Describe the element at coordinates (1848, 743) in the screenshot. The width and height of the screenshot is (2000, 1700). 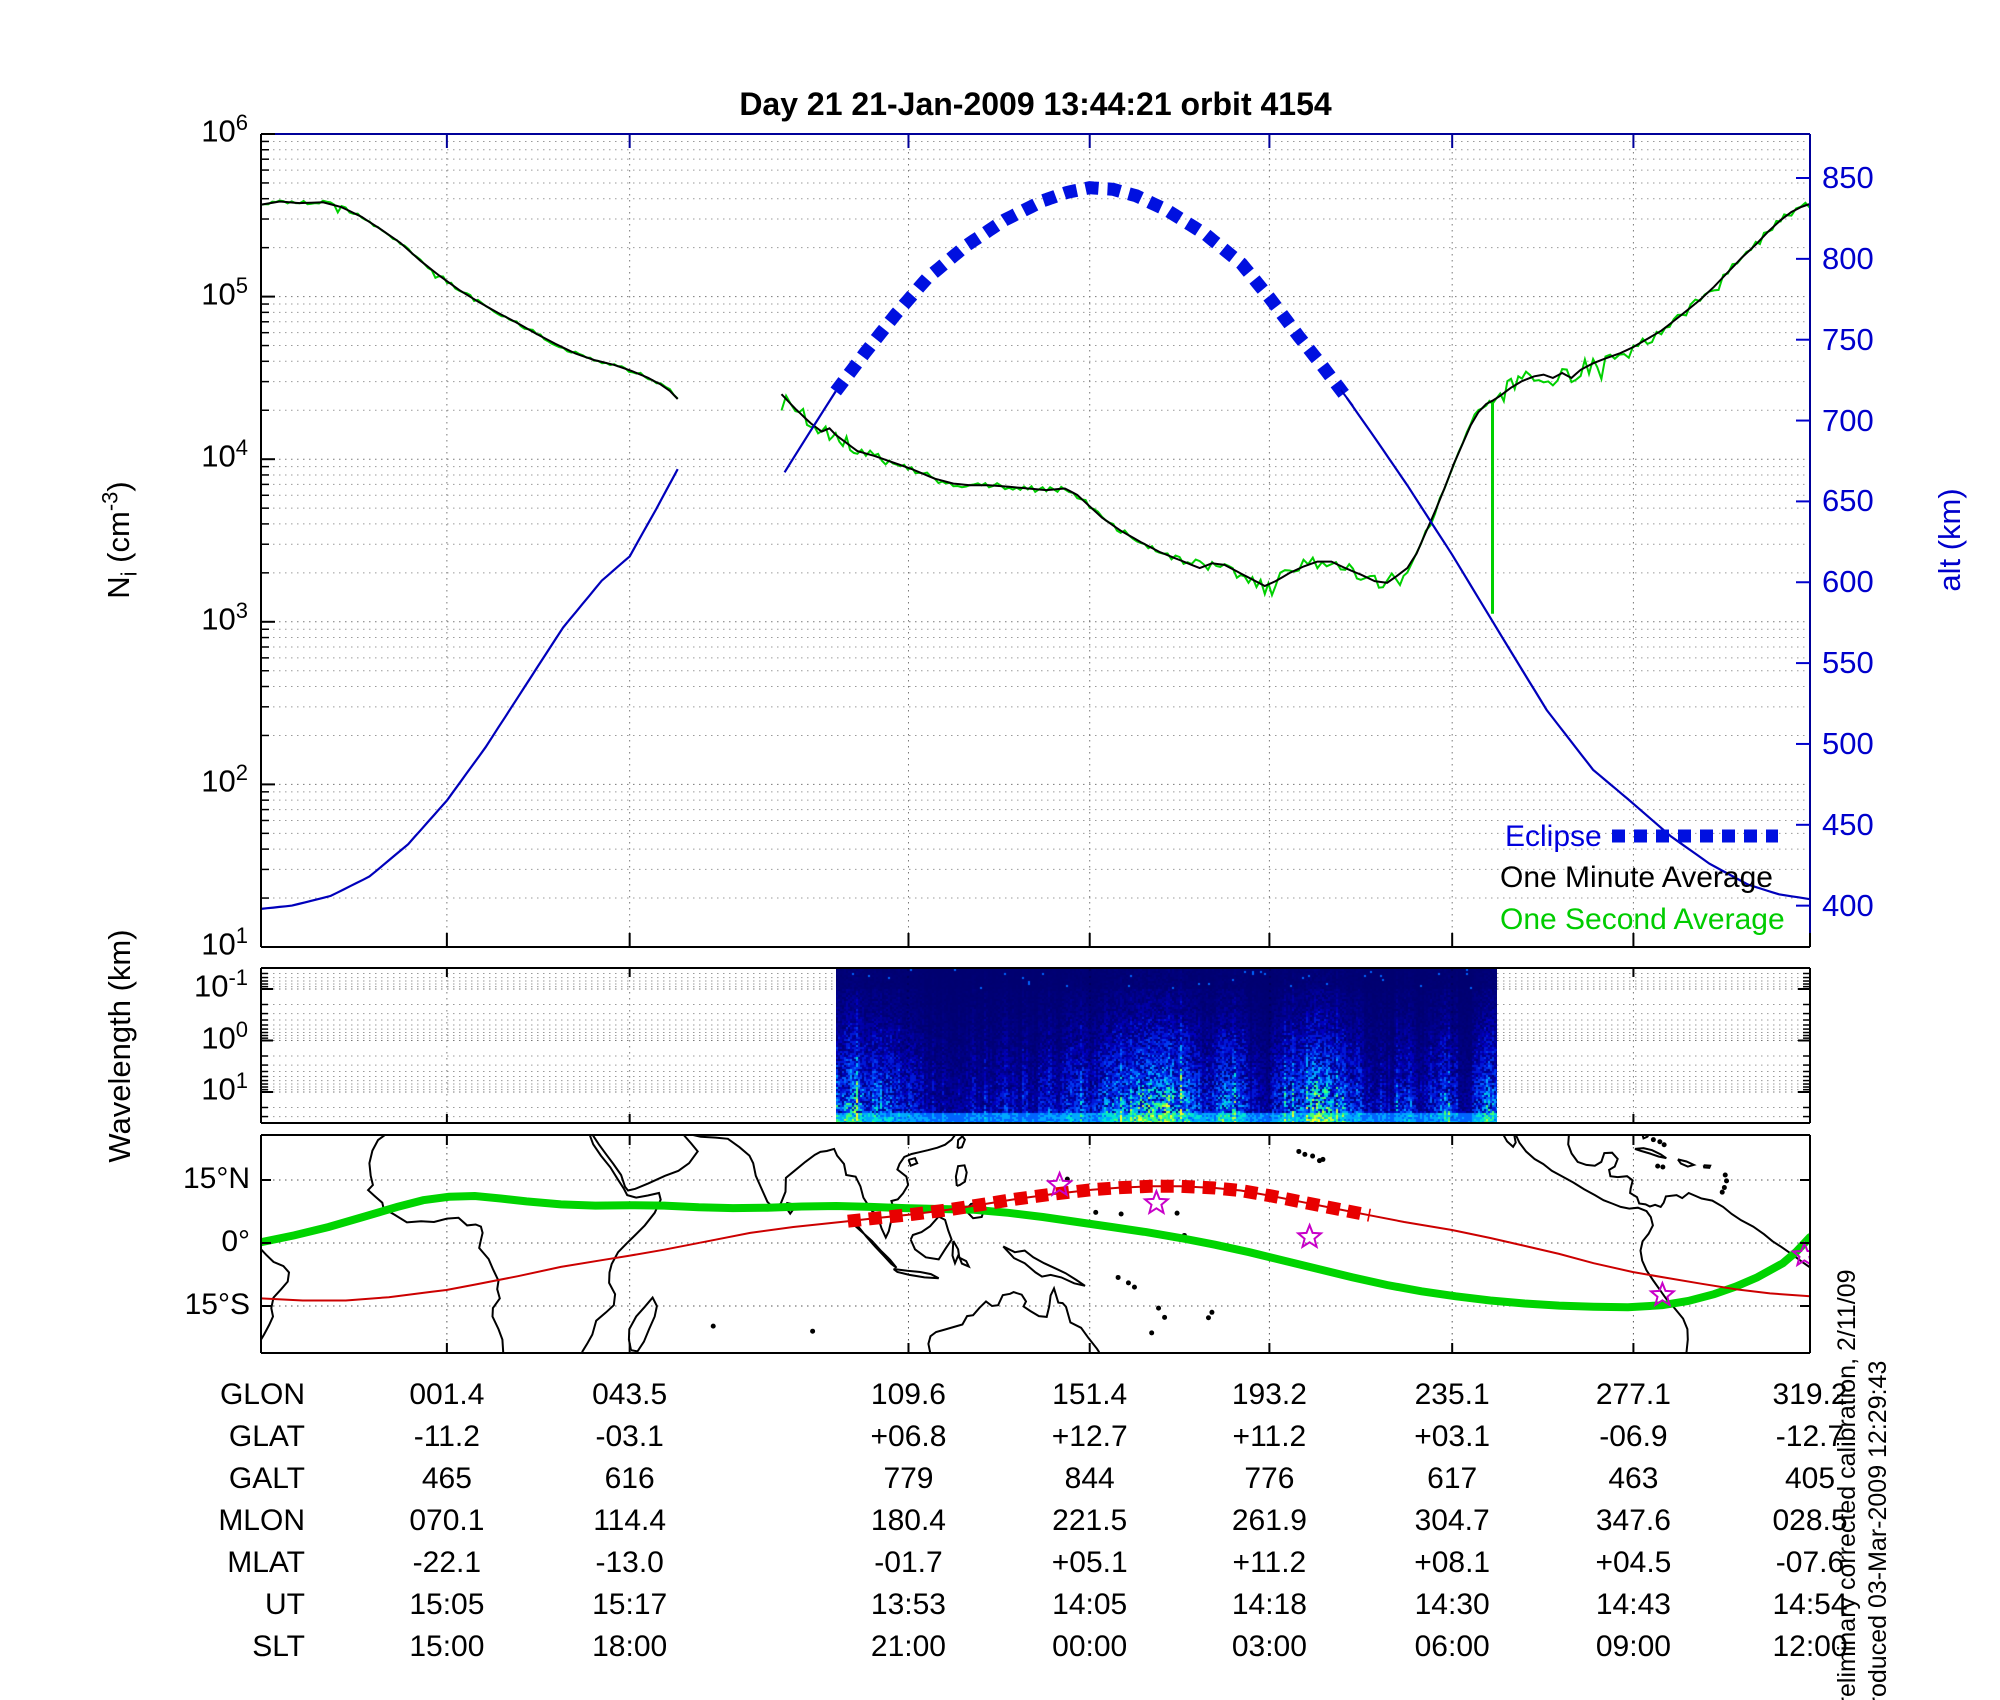
I see `alt-tick-500: 500` at that location.